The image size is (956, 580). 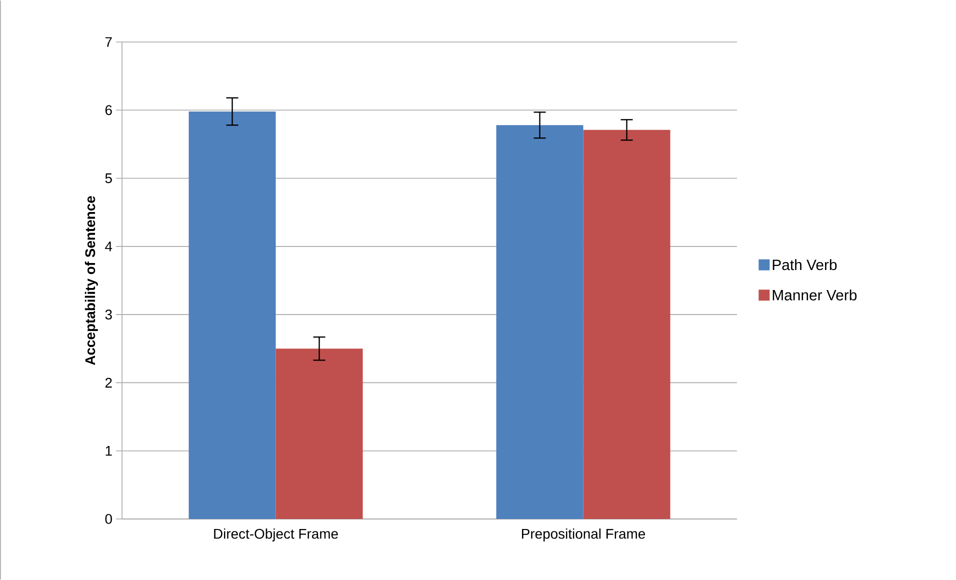 I want to click on y-tick-label: 3, so click(x=108, y=315).